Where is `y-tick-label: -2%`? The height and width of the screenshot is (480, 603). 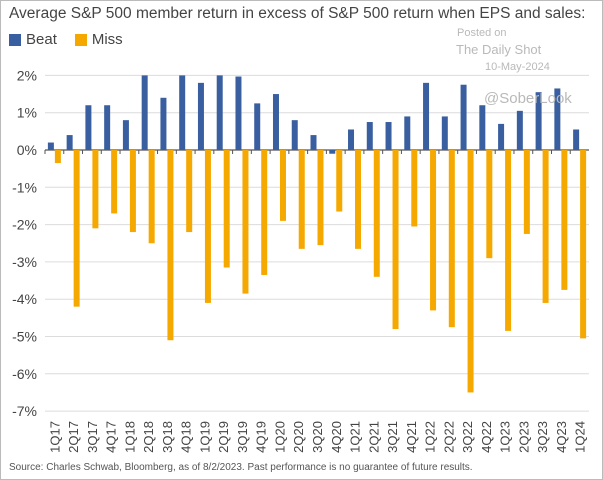
y-tick-label: -2% is located at coordinates (24, 225).